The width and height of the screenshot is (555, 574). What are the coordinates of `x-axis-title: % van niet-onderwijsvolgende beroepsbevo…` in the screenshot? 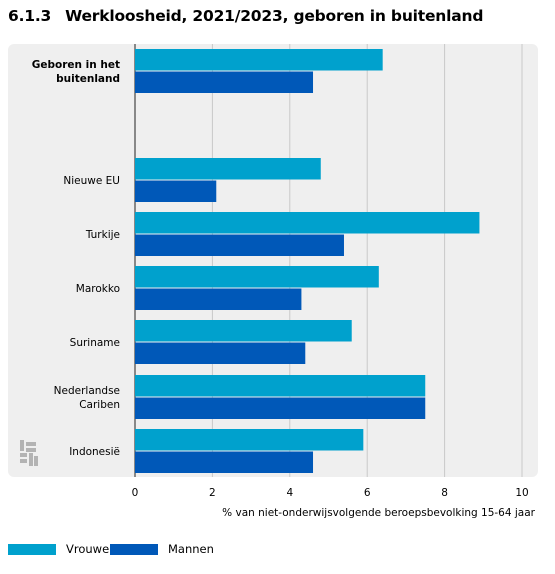 It's located at (378, 513).